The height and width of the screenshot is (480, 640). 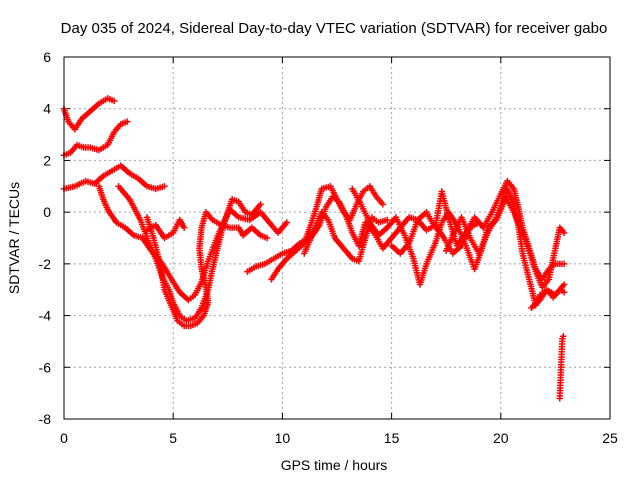 What do you see at coordinates (45, 367) in the screenshot?
I see `y-tick-label: -6` at bounding box center [45, 367].